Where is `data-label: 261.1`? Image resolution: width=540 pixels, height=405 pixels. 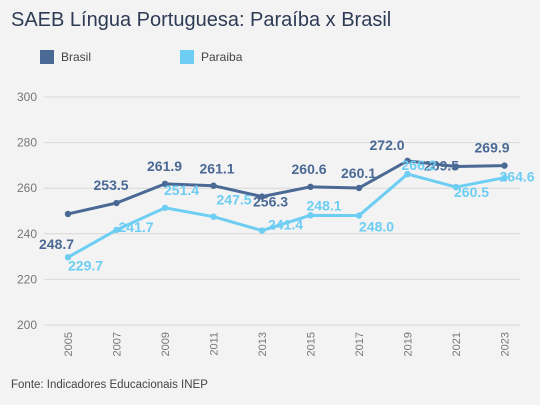 data-label: 261.1 is located at coordinates (217, 169).